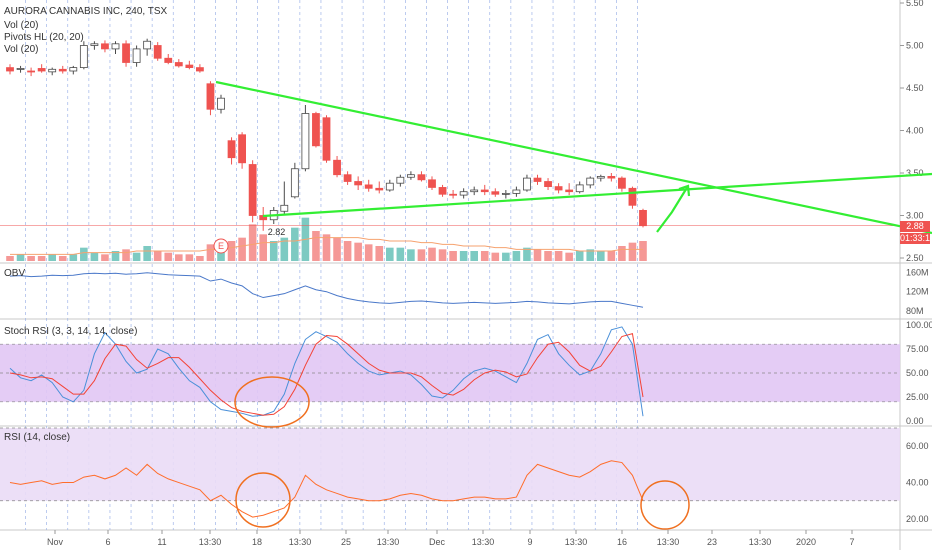 The image size is (932, 553). What do you see at coordinates (712, 542) in the screenshot?
I see `time-tick-label: 23` at bounding box center [712, 542].